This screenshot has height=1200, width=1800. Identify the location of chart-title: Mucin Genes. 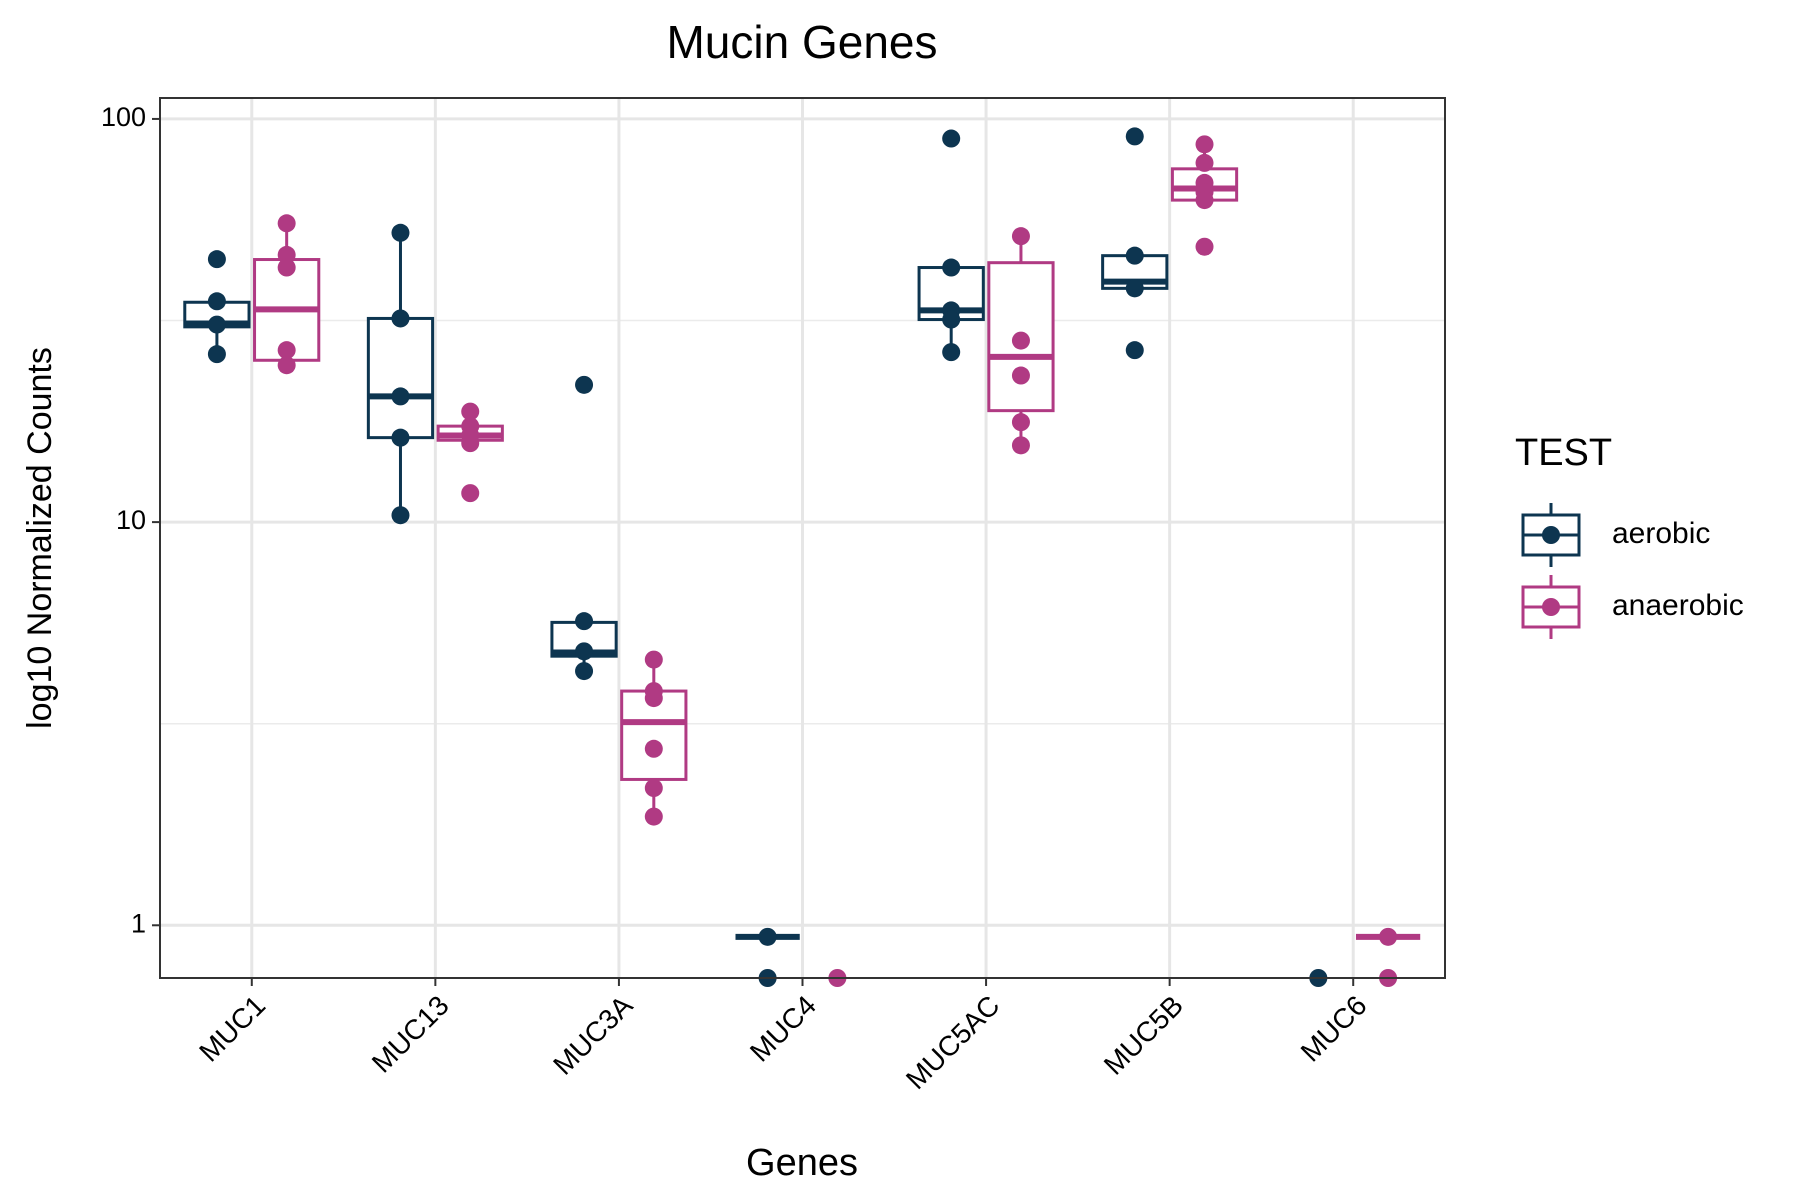
(801, 42).